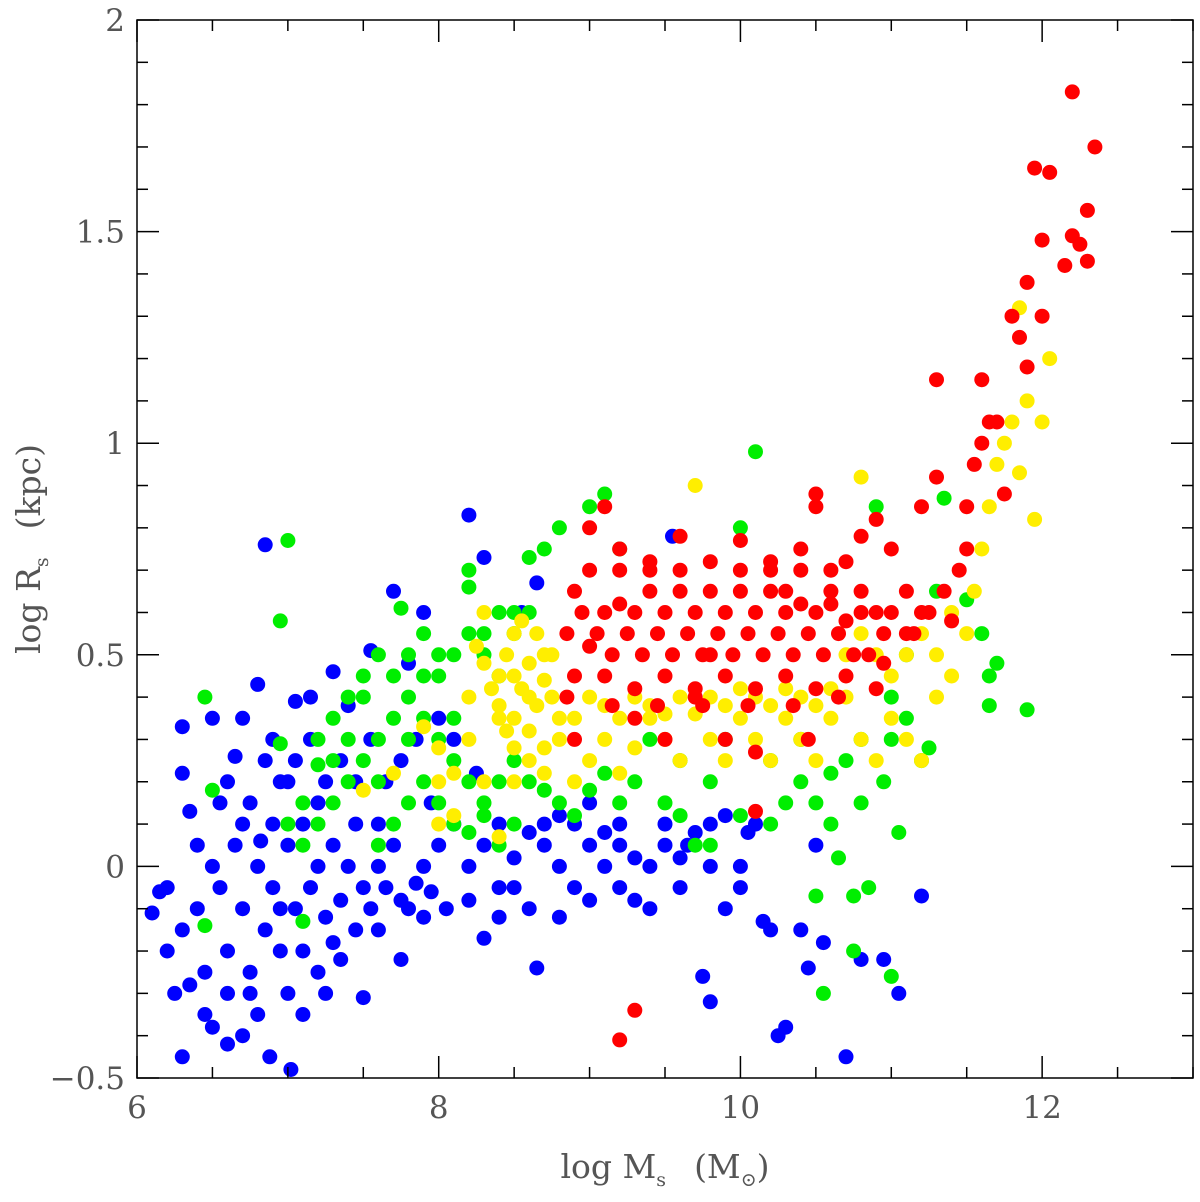 The width and height of the screenshot is (1200, 1202). What do you see at coordinates (115, 867) in the screenshot?
I see `y-tick-label: 0` at bounding box center [115, 867].